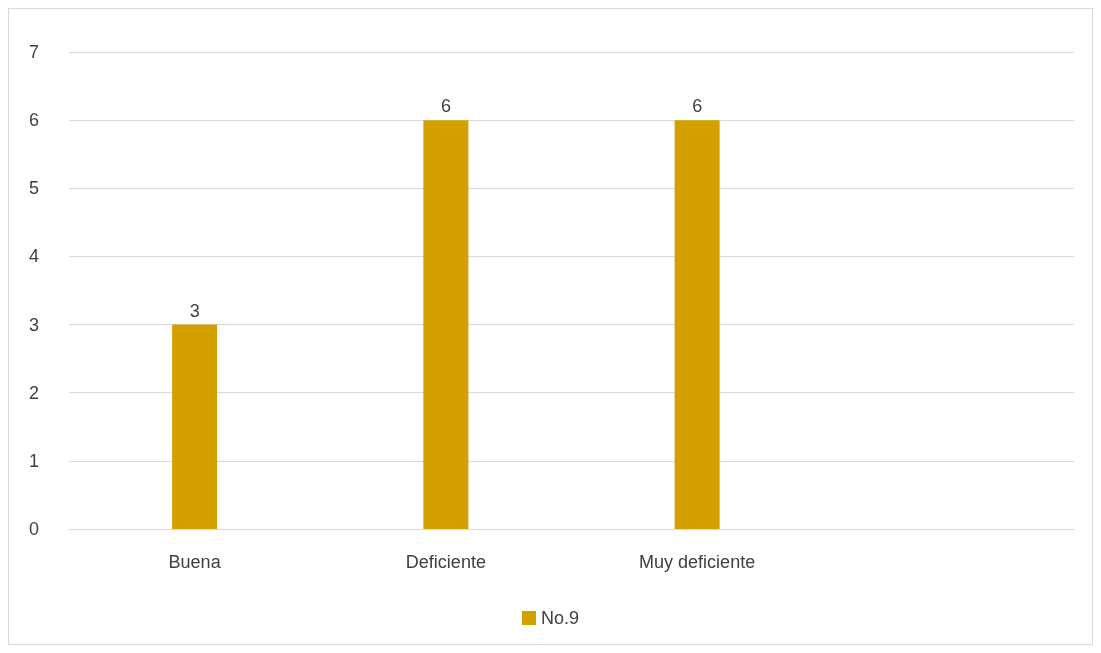 The height and width of the screenshot is (653, 1101). Describe the element at coordinates (33, 529) in the screenshot. I see `y-tick-label: 0` at that location.